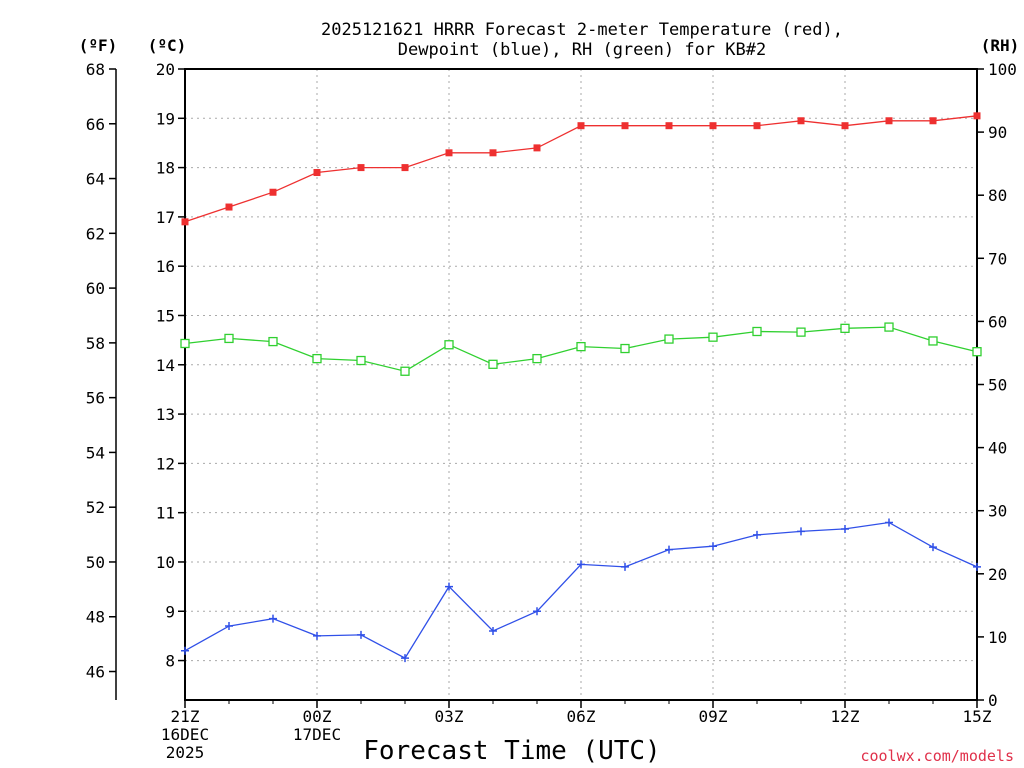 The image size is (1024, 768). What do you see at coordinates (993, 700) in the screenshot?
I see `rh-tick-label: 0` at bounding box center [993, 700].